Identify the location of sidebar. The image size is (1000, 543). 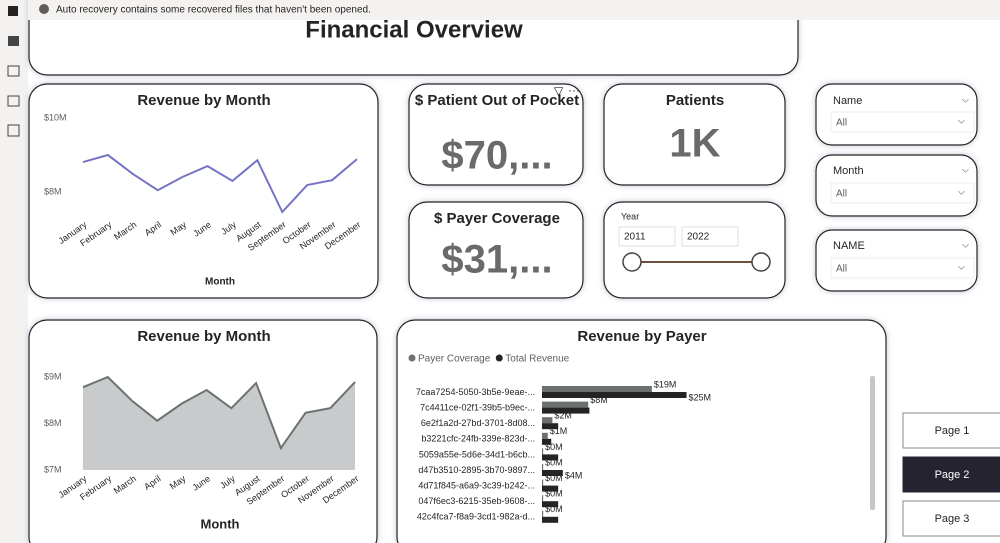
(14, 271).